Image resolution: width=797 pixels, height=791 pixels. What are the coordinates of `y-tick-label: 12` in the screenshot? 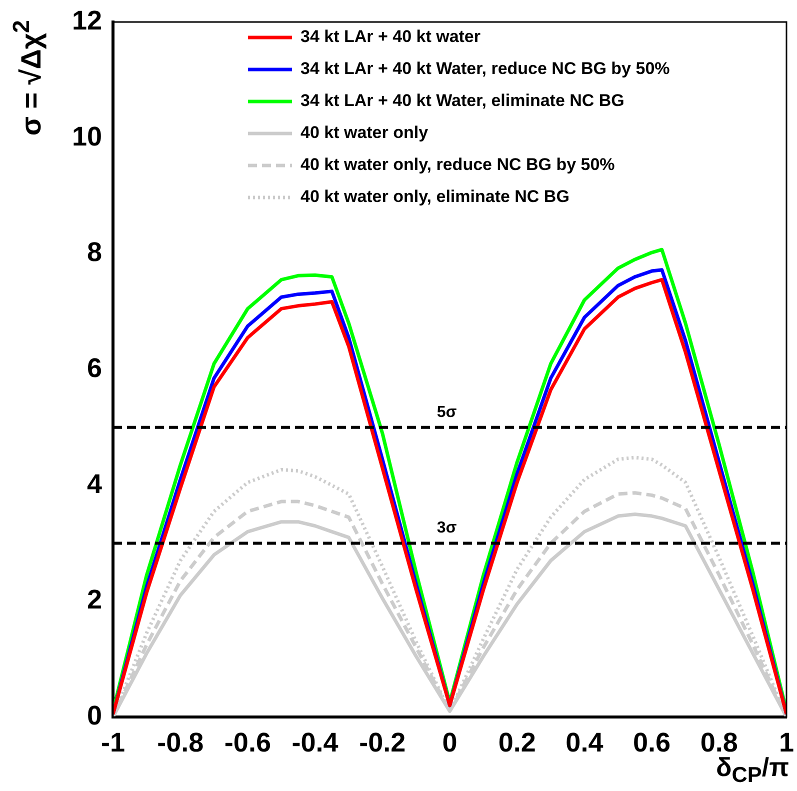 It's located at (87, 20).